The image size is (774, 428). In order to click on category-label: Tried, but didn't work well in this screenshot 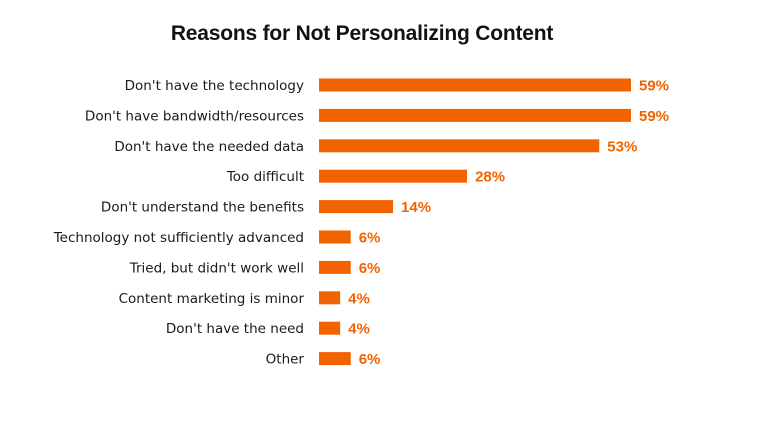, I will do `click(216, 268)`.